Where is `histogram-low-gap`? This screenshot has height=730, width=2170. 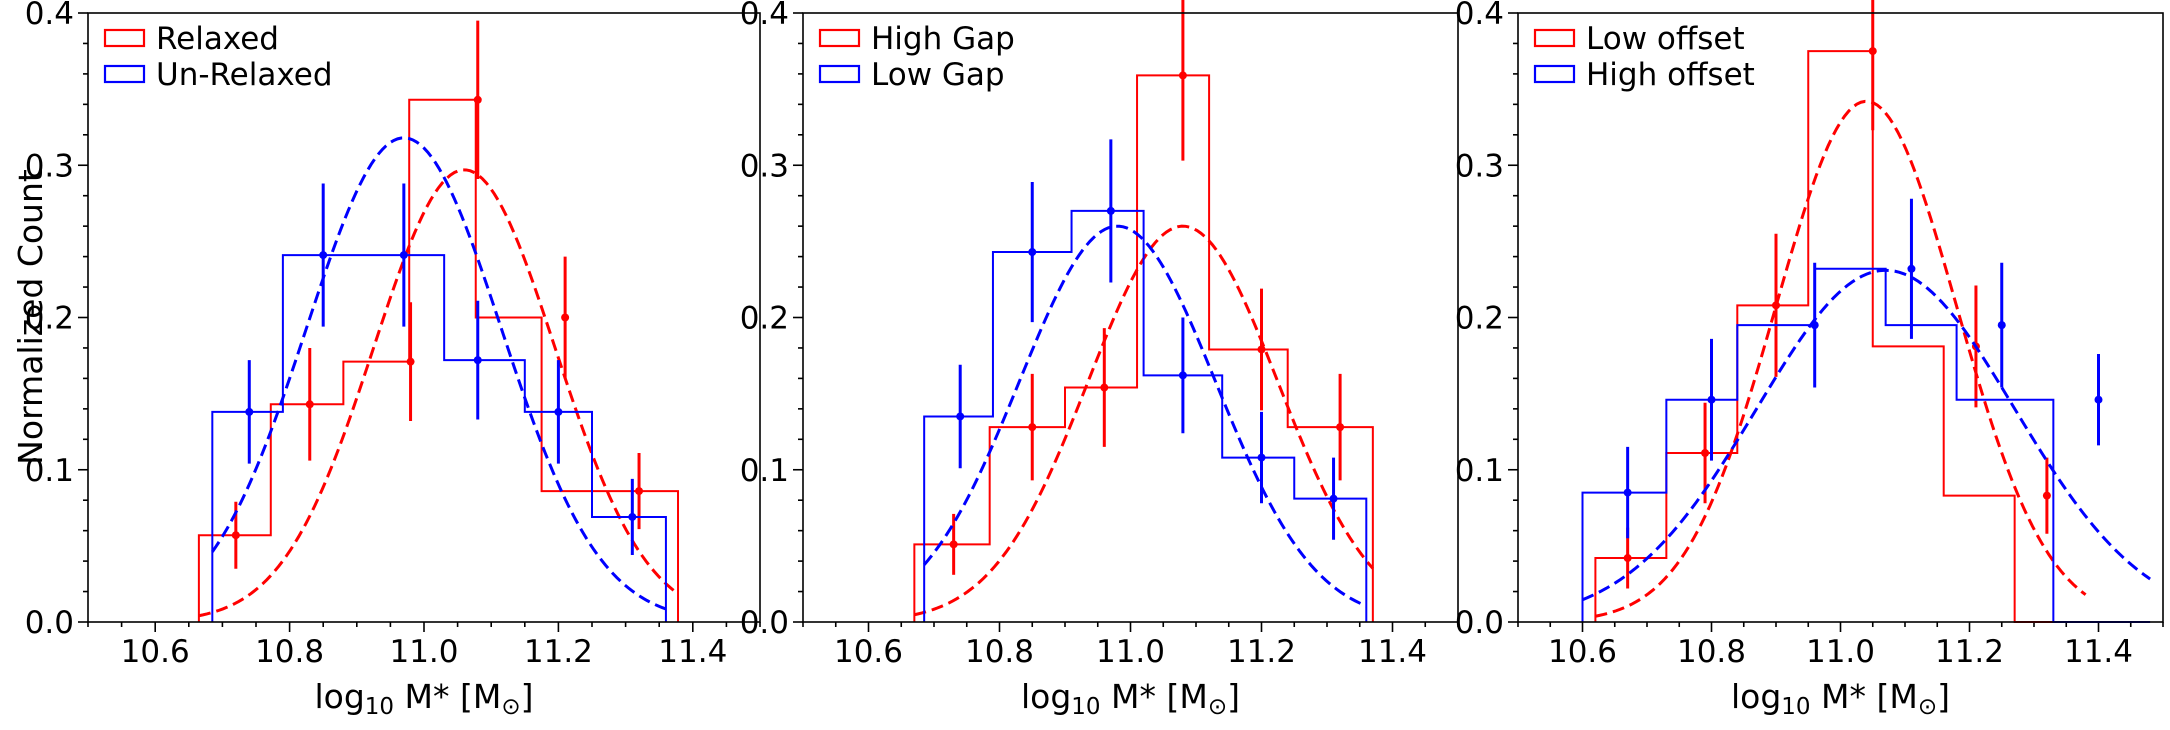 histogram-low-gap is located at coordinates (1145, 415).